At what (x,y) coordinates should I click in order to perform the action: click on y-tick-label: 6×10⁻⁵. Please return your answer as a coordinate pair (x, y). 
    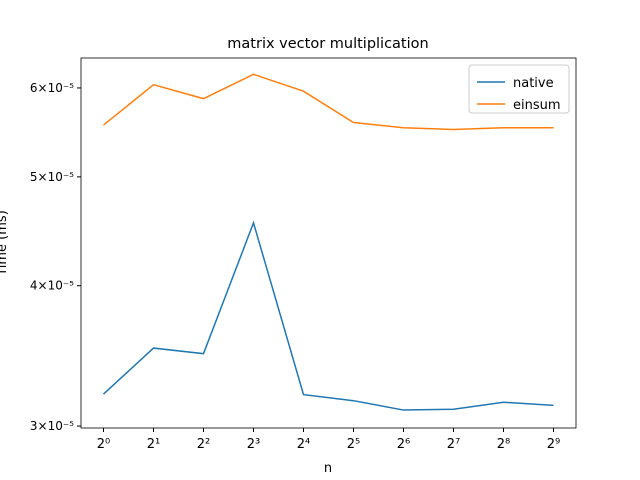
    Looking at the image, I should click on (52, 88).